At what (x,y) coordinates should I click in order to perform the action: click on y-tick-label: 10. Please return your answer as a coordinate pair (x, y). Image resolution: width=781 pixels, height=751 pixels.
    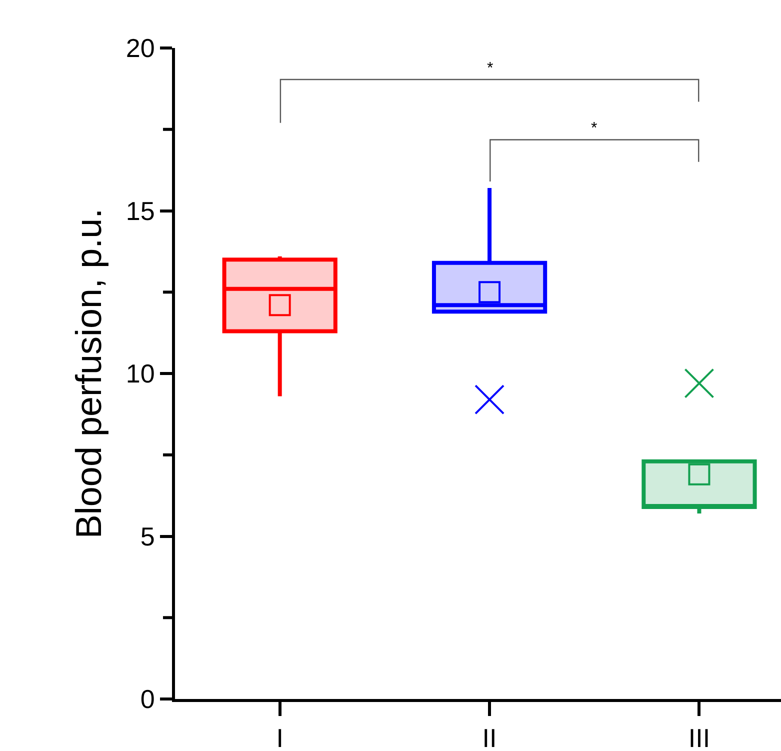
    Looking at the image, I should click on (140, 373).